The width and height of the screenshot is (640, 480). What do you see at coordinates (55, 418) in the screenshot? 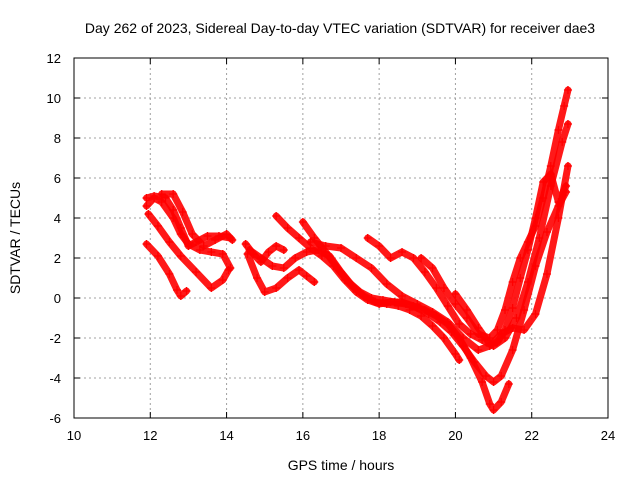
I see `y-tick-label: -6` at bounding box center [55, 418].